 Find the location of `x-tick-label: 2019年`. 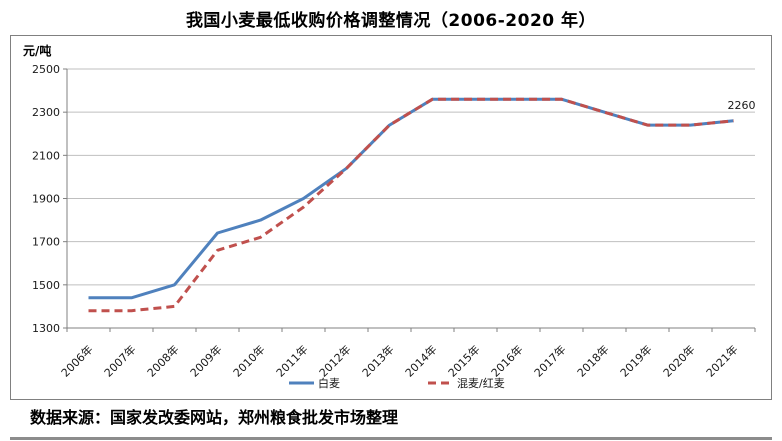

x-tick-label: 2019年 is located at coordinates (635, 360).